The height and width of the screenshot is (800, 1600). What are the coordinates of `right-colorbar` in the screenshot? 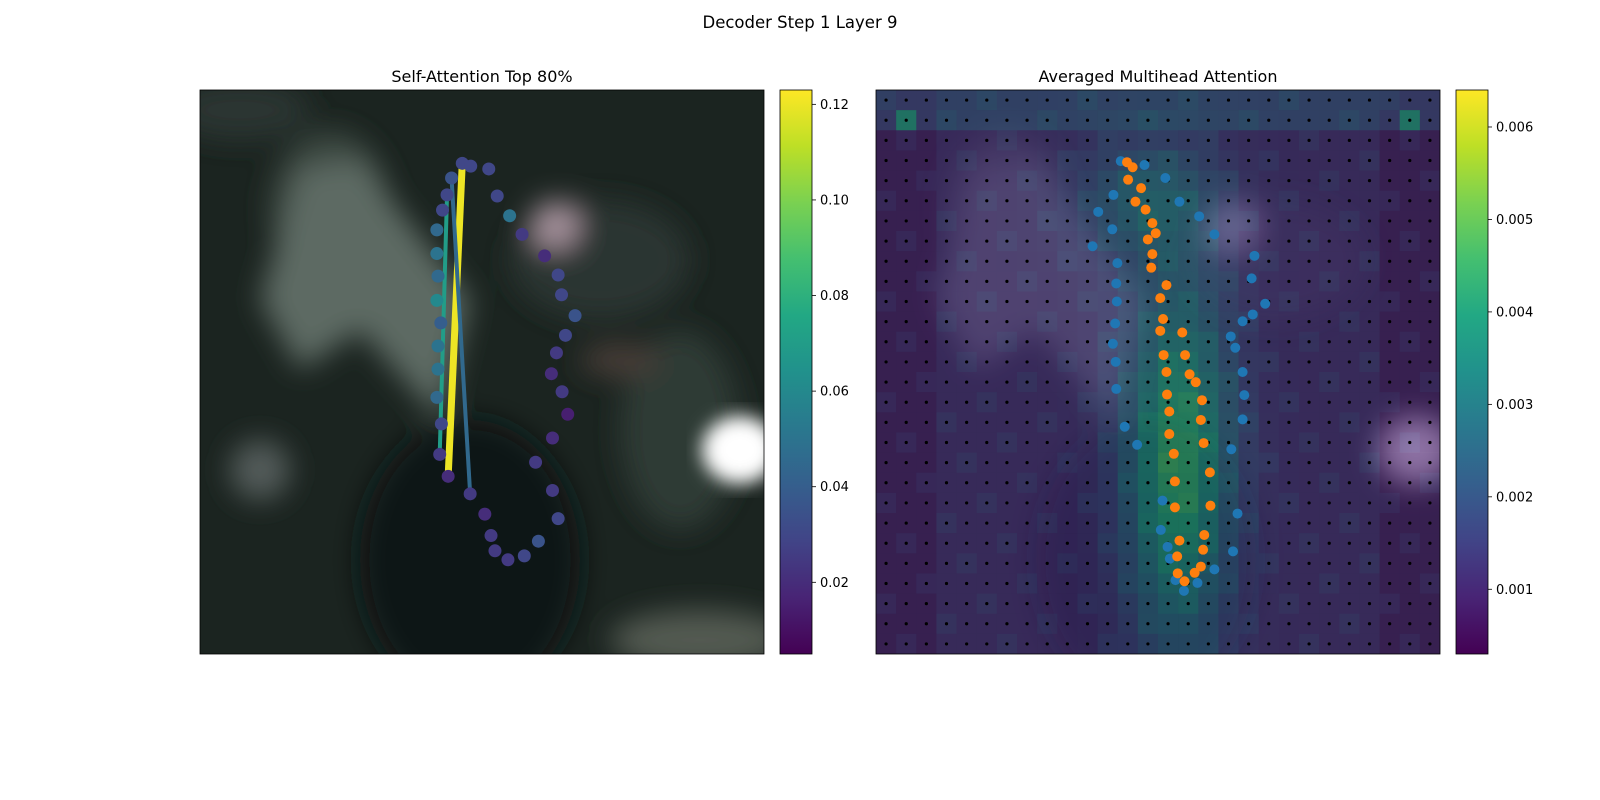 It's located at (1472, 372).